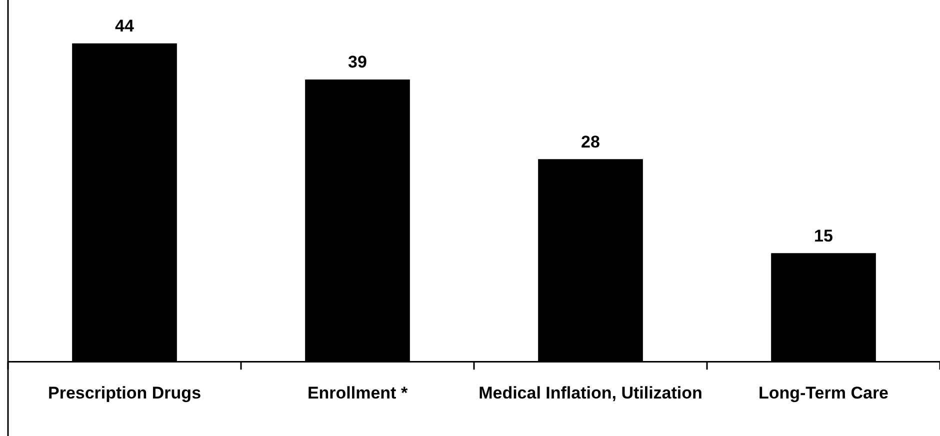 The image size is (940, 436). What do you see at coordinates (590, 392) in the screenshot?
I see `x-tick-label: Medical Inflation, Utilization` at bounding box center [590, 392].